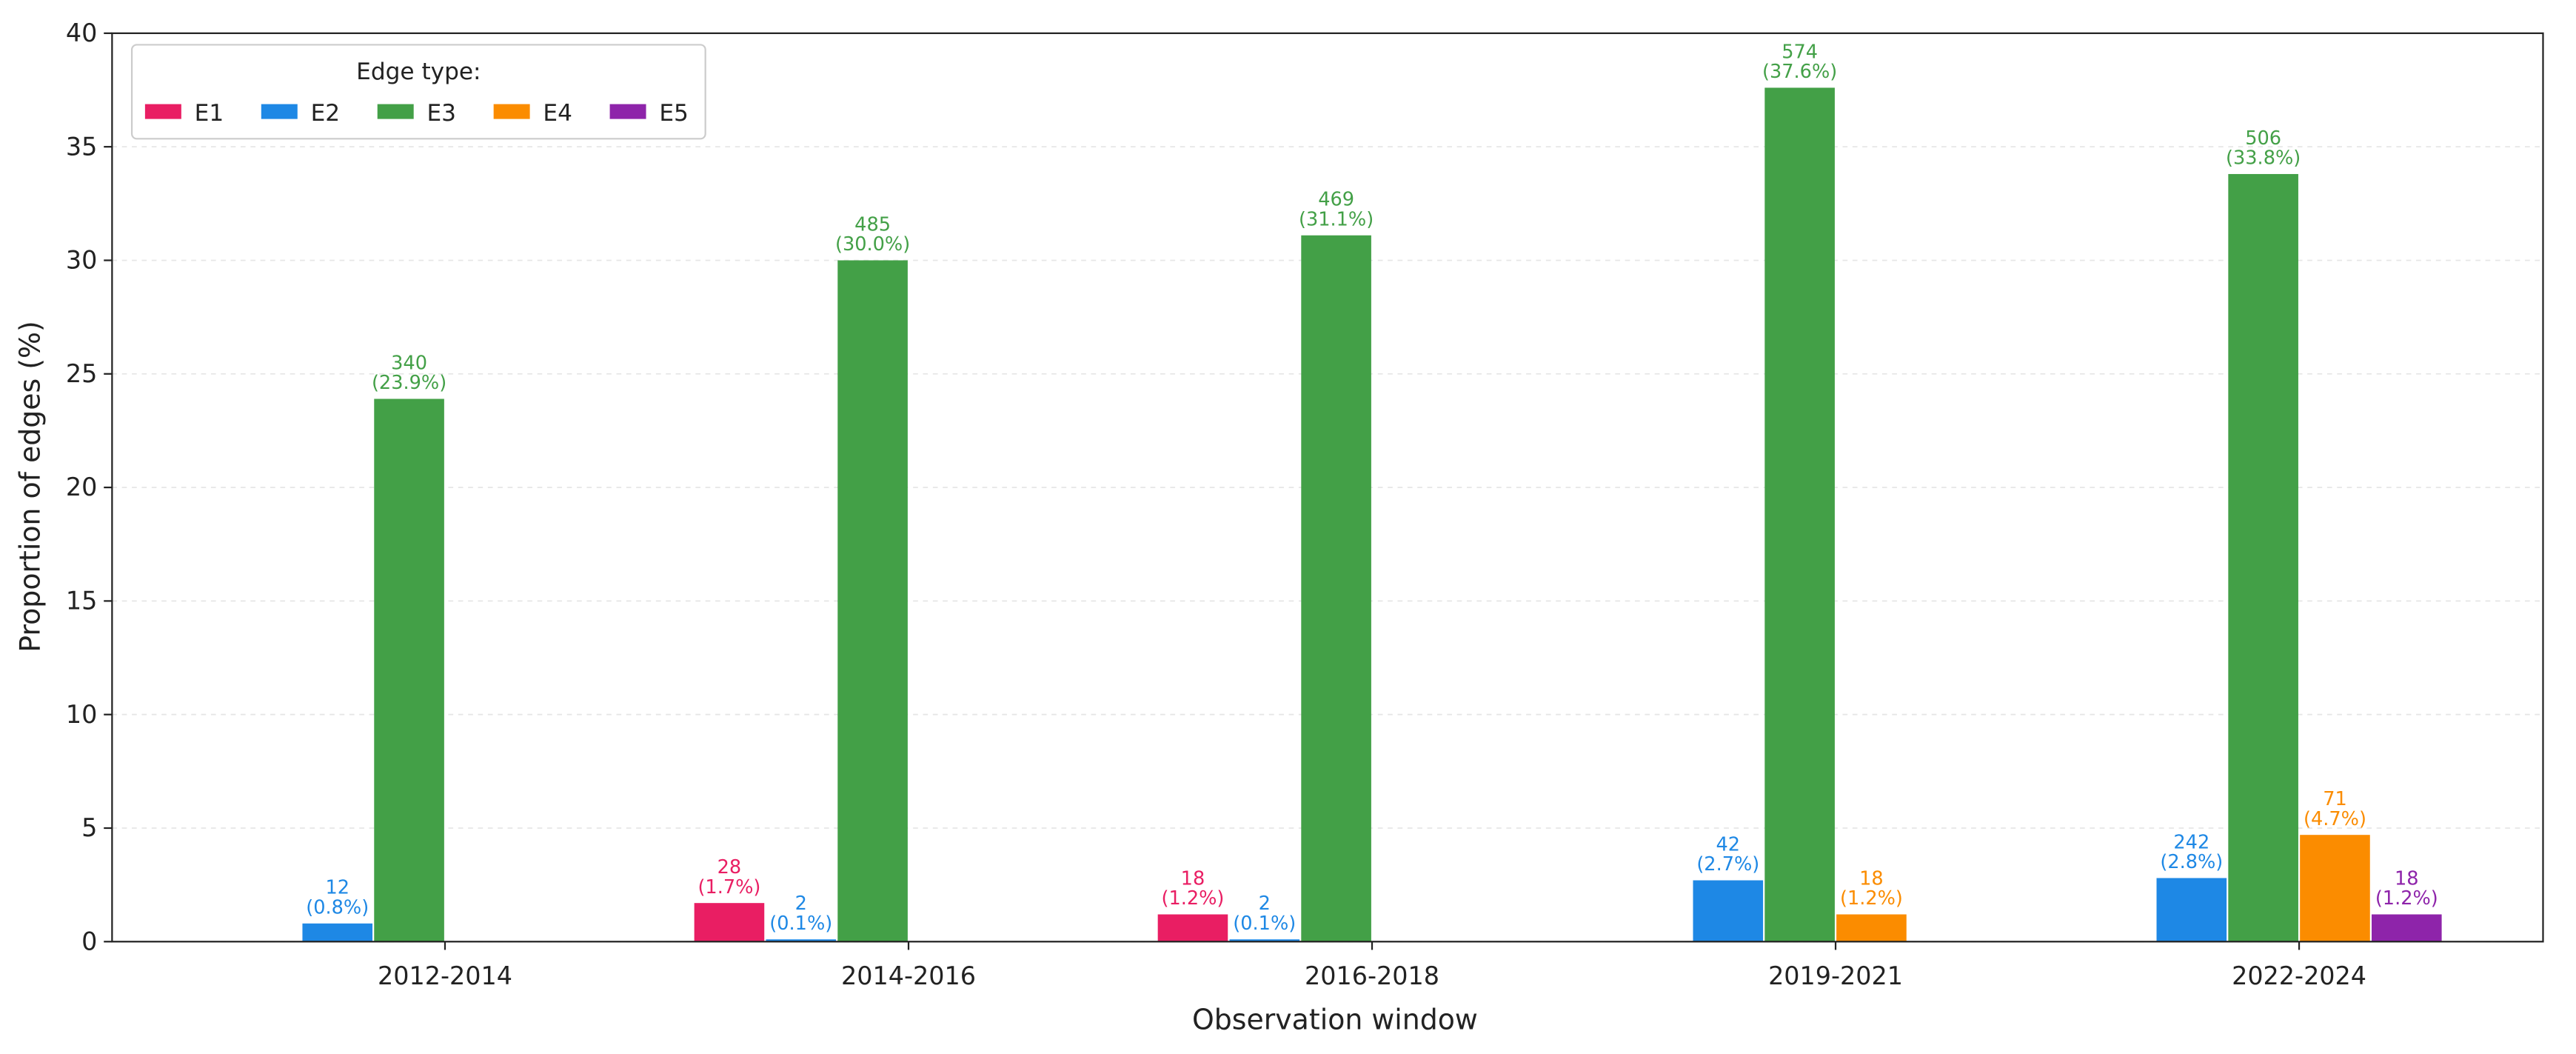 The height and width of the screenshot is (1054, 2576). What do you see at coordinates (1728, 854) in the screenshot?
I see `value-label: 42 (2.7%)` at bounding box center [1728, 854].